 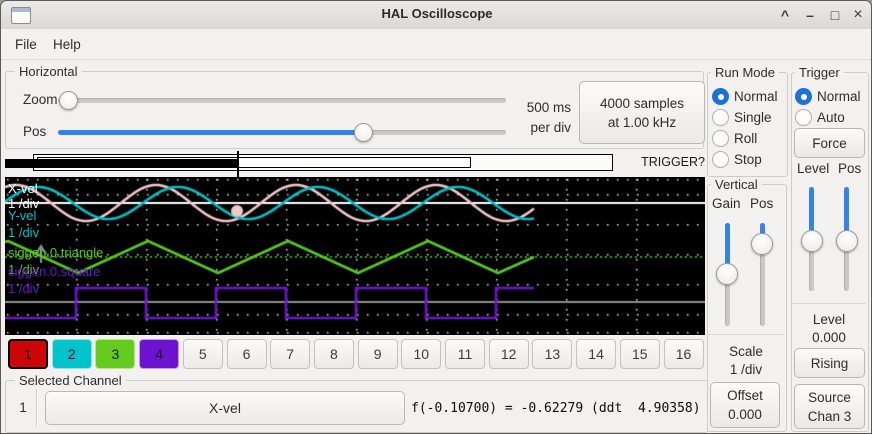 What do you see at coordinates (115, 354) in the screenshot?
I see `channel-button-3: 3` at bounding box center [115, 354].